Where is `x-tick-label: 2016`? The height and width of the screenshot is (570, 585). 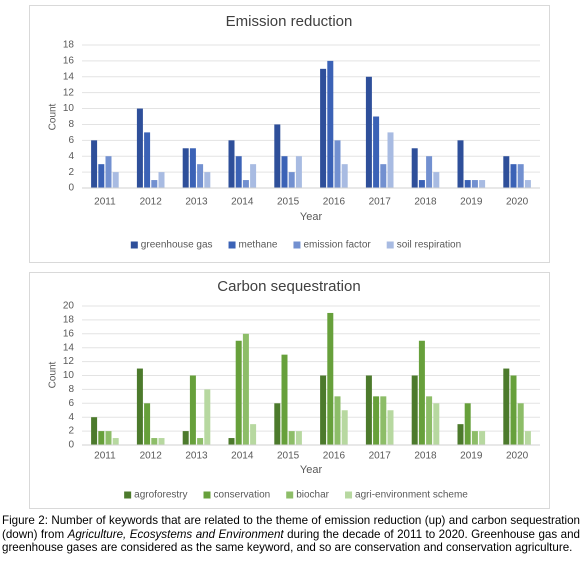 x-tick-label: 2016 is located at coordinates (334, 202).